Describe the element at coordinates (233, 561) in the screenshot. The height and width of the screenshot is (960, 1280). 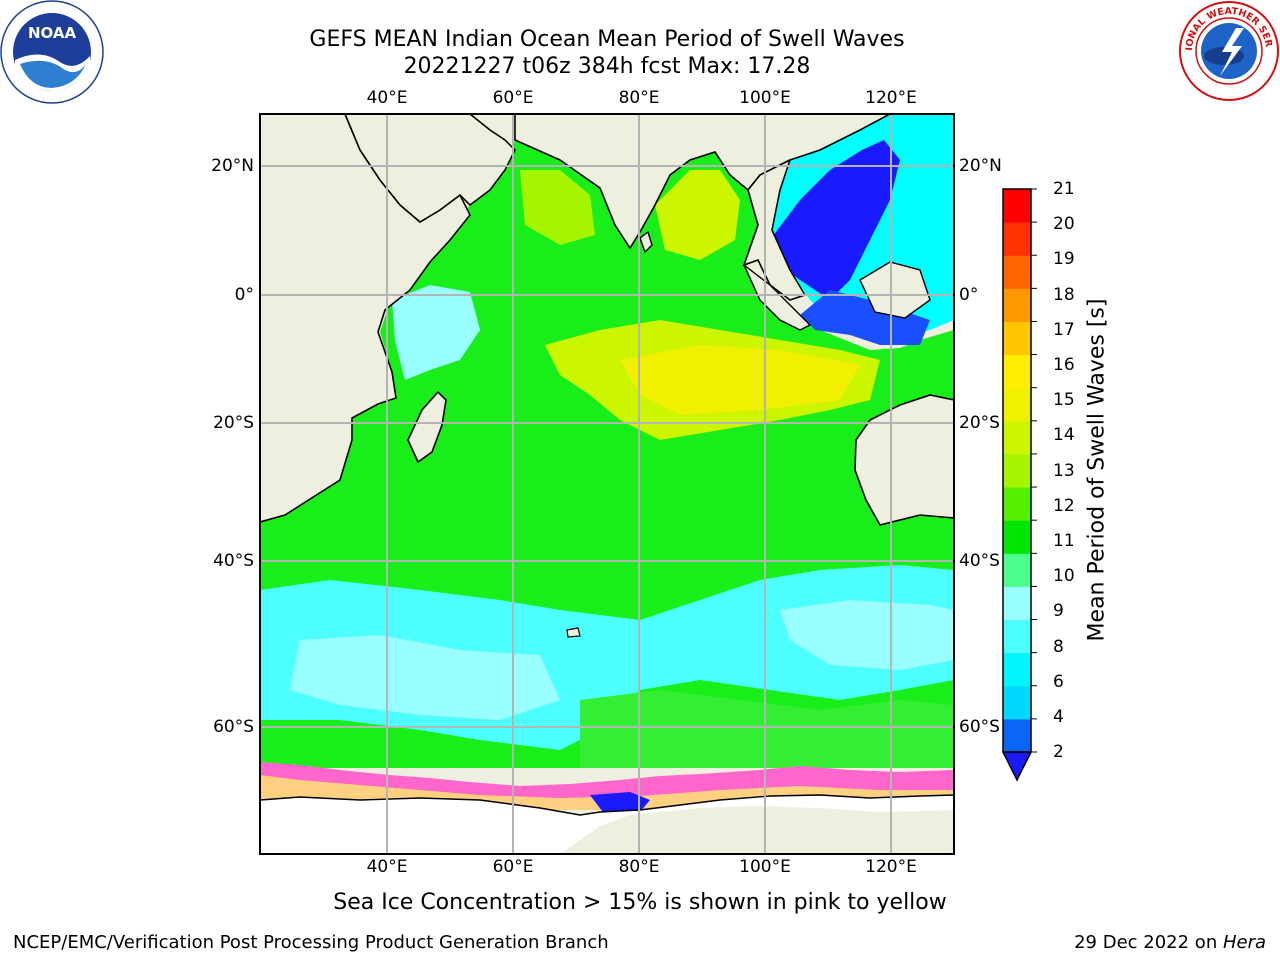
I see `lat-tick-left-40s: 40°S` at that location.